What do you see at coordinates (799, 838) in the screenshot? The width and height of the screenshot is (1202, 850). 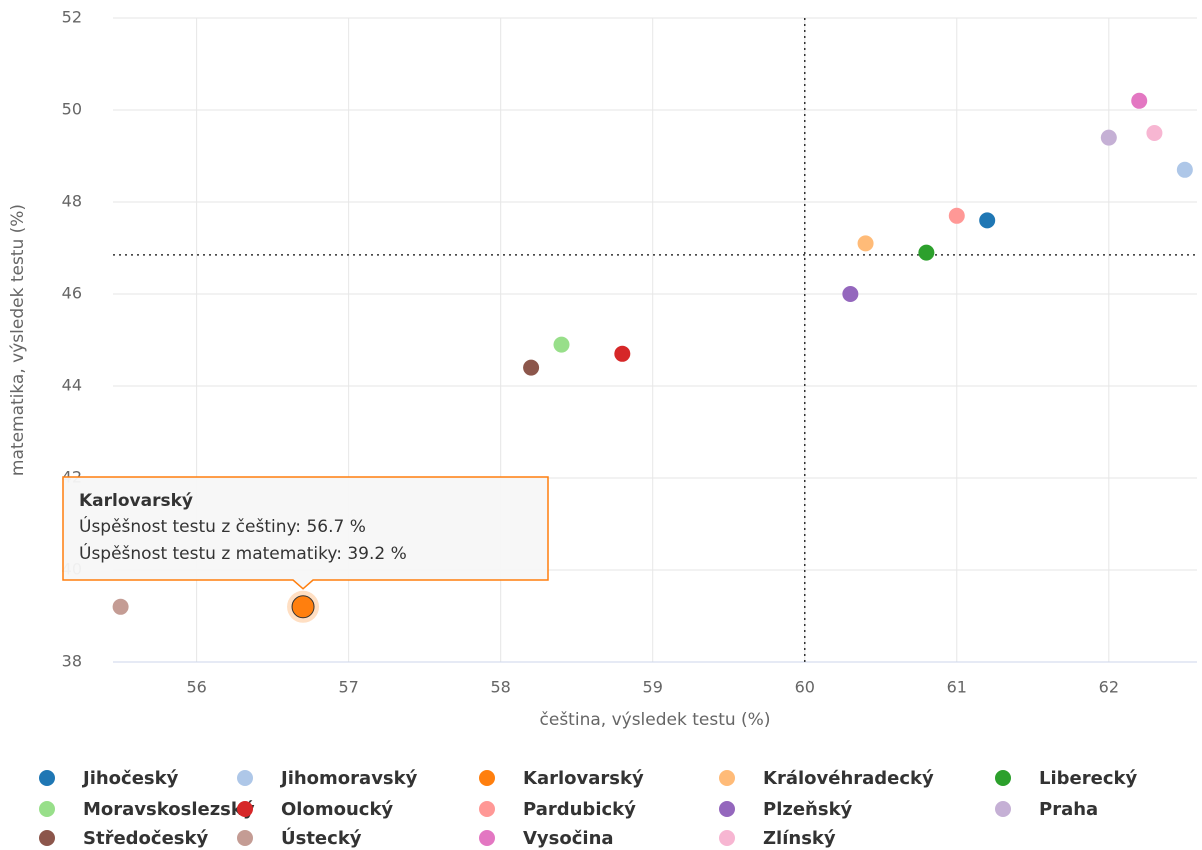 I see `legend-label: Zlínský` at bounding box center [799, 838].